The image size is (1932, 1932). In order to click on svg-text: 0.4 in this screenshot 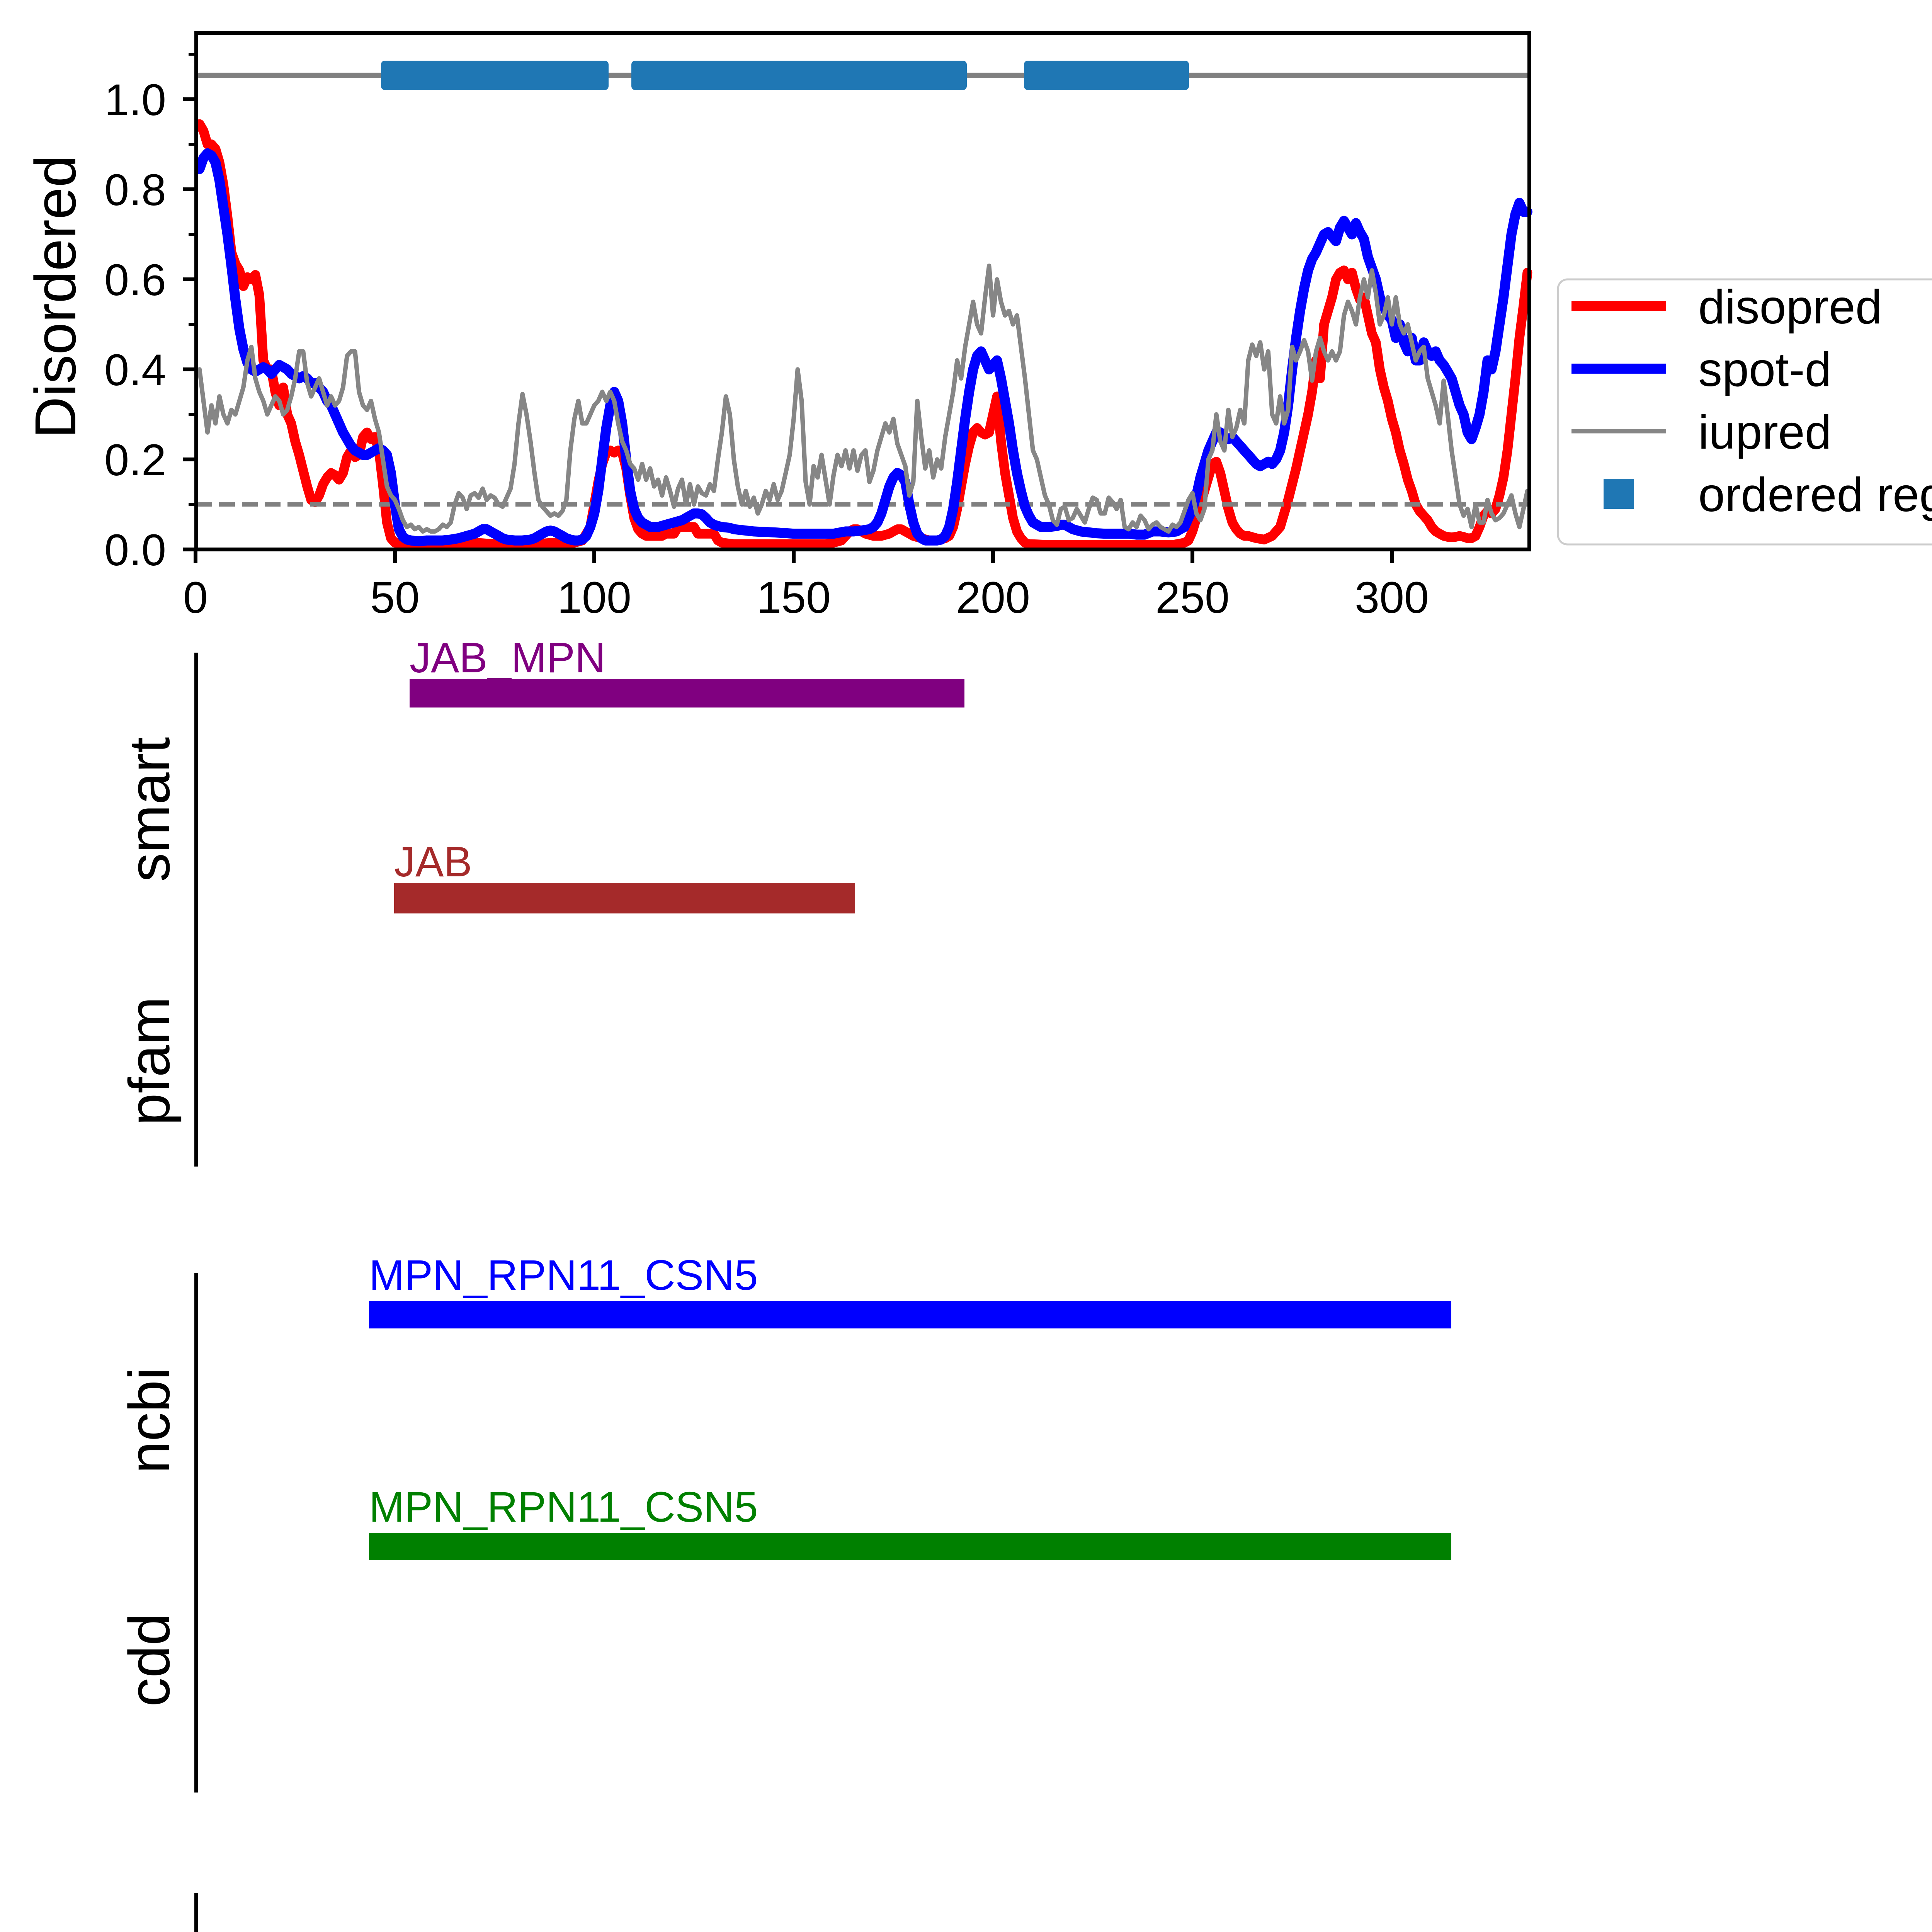, I will do `click(135, 370)`.